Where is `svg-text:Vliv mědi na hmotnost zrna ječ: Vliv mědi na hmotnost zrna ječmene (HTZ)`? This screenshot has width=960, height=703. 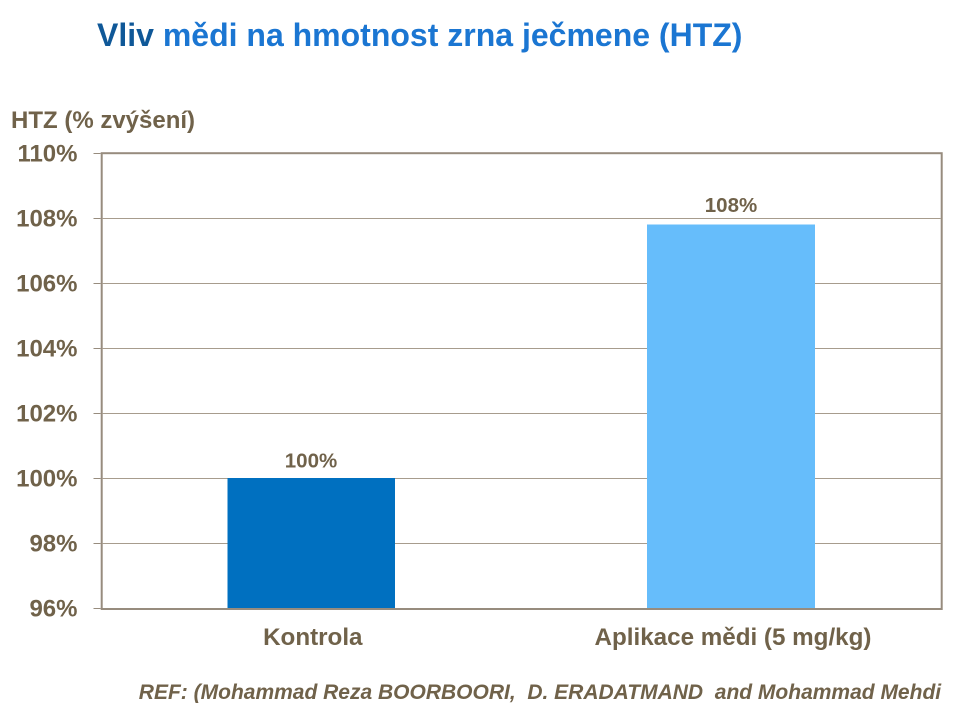
svg-text:Vliv mědi na hmotnost zrna ječ: Vliv mědi na hmotnost zrna ječmene (HTZ) is located at coordinates (419, 35).